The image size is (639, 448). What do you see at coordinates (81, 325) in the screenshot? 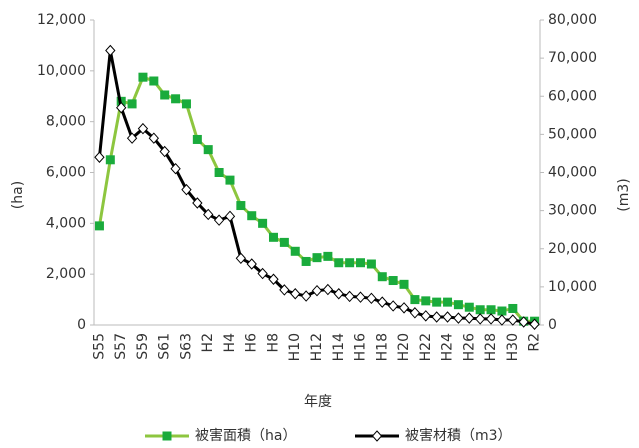
I see `yticks-label: 0` at bounding box center [81, 325].